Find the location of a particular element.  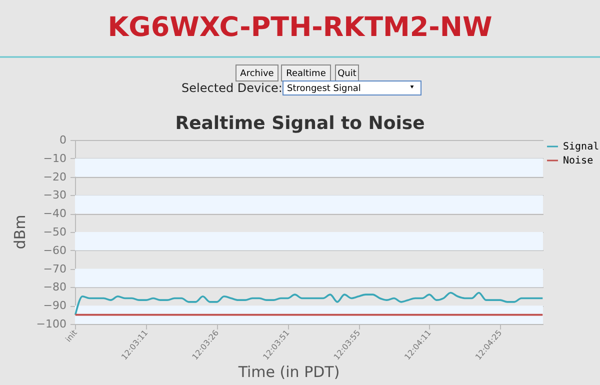

y-tick-label: −100 is located at coordinates (51, 324).